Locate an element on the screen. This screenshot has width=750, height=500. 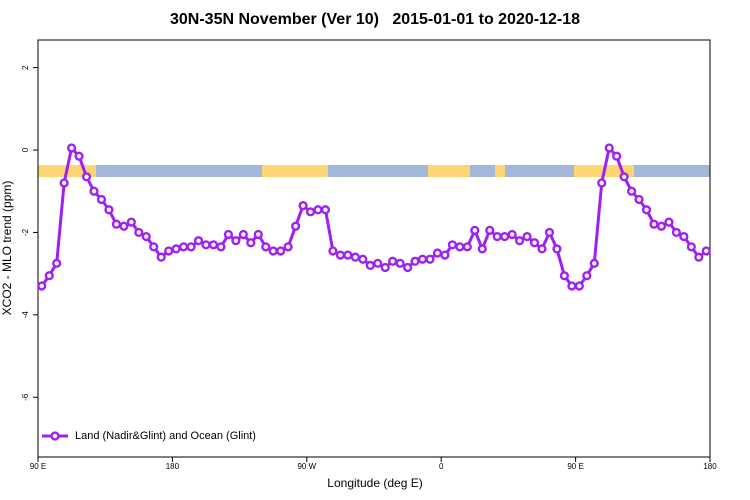
y-tick-label: 2 is located at coordinates (25, 67).